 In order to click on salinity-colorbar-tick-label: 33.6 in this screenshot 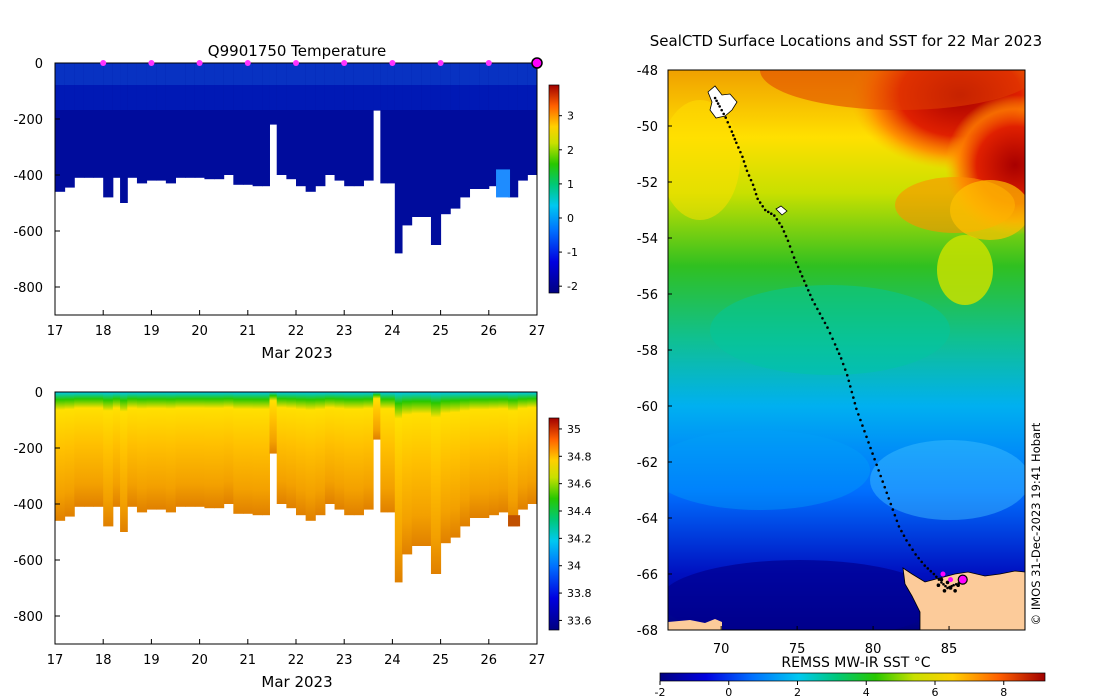, I will do `click(579, 620)`.